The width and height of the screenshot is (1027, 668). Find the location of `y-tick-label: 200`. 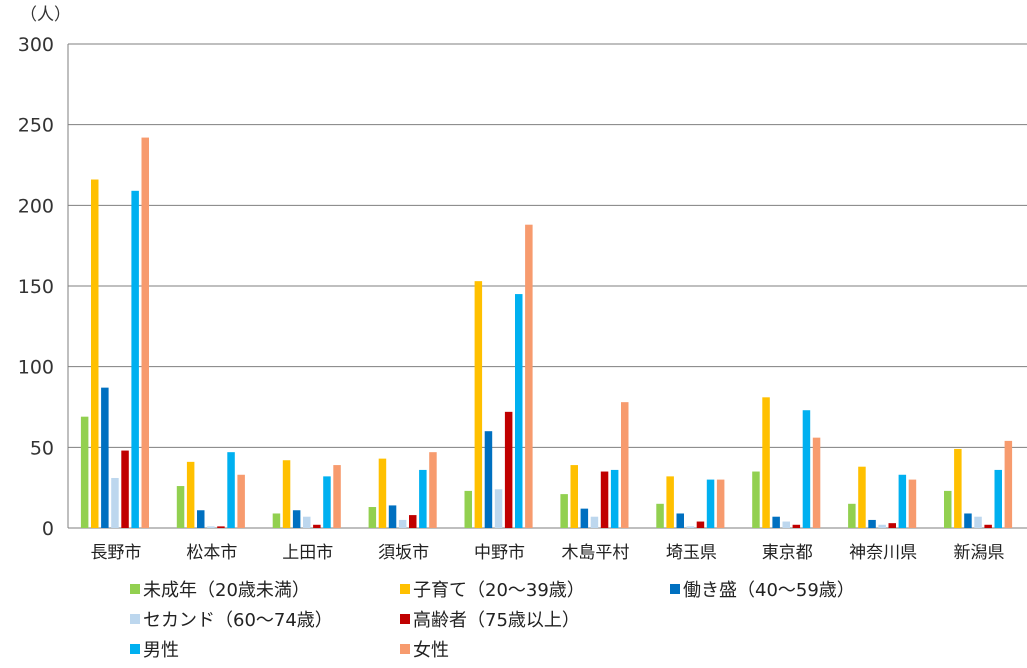

y-tick-label: 200 is located at coordinates (36, 206).